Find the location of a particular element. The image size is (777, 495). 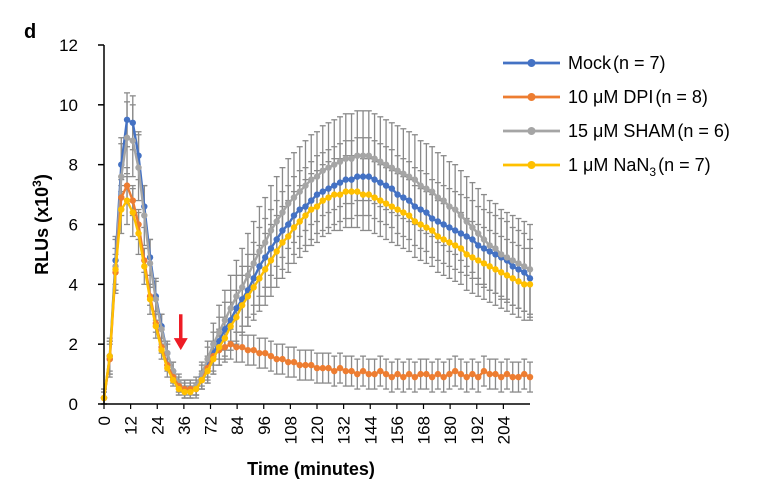

x-tick-label: 180 is located at coordinates (450, 430).